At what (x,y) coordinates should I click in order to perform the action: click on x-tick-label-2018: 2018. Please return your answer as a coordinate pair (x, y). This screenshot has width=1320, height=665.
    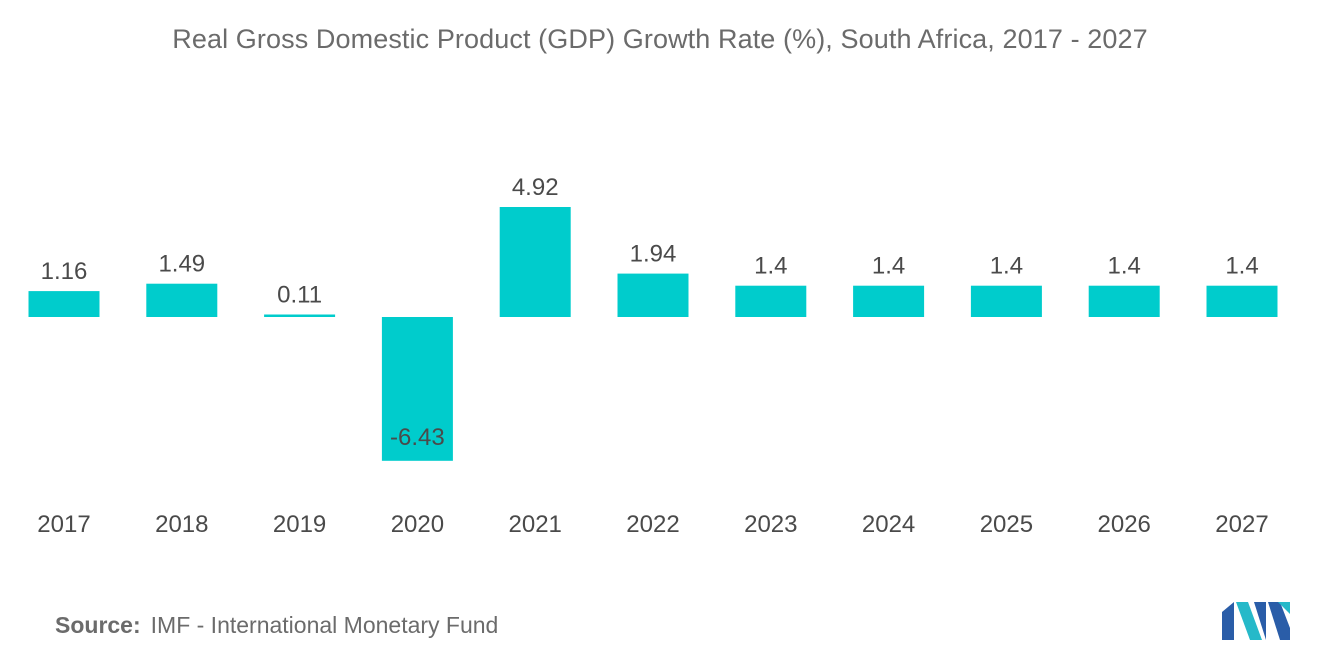
    Looking at the image, I should click on (181, 524).